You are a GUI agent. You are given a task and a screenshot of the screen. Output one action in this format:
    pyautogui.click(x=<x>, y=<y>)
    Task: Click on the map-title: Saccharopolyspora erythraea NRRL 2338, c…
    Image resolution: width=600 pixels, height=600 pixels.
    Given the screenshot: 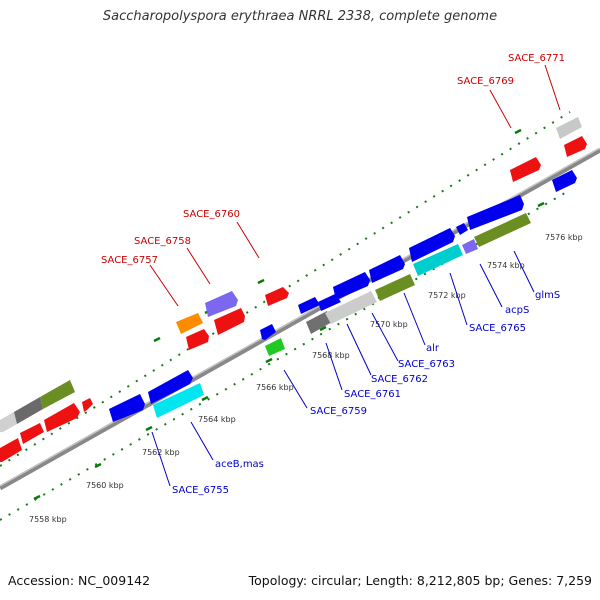 What is the action you would take?
    pyautogui.click(x=300, y=16)
    